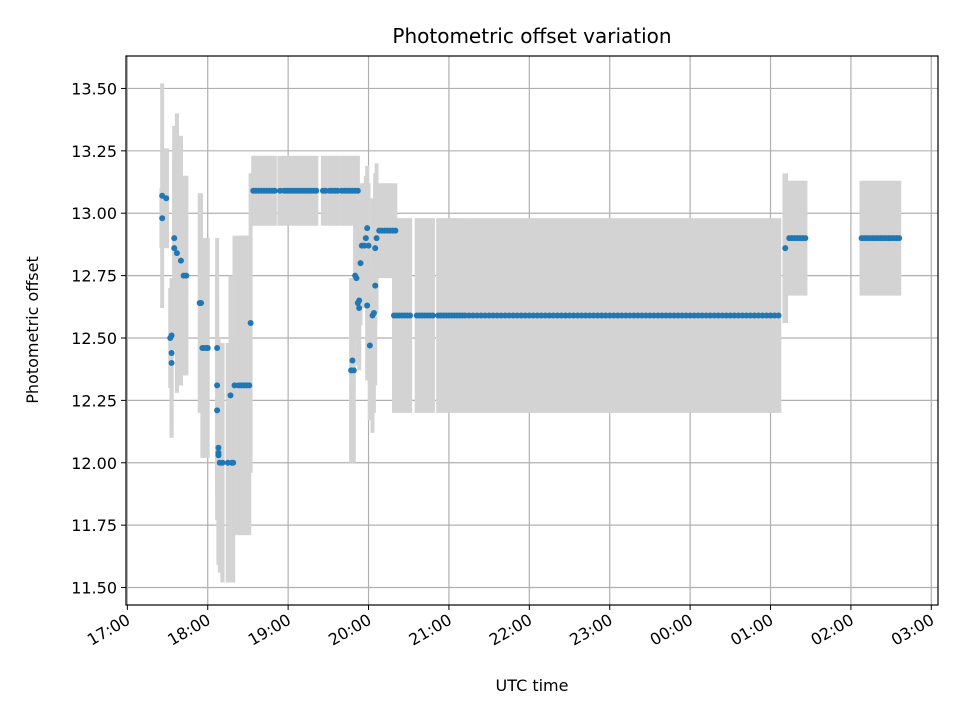 This screenshot has height=720, width=960. I want to click on x-tick-label: 01:00, so click(751, 630).